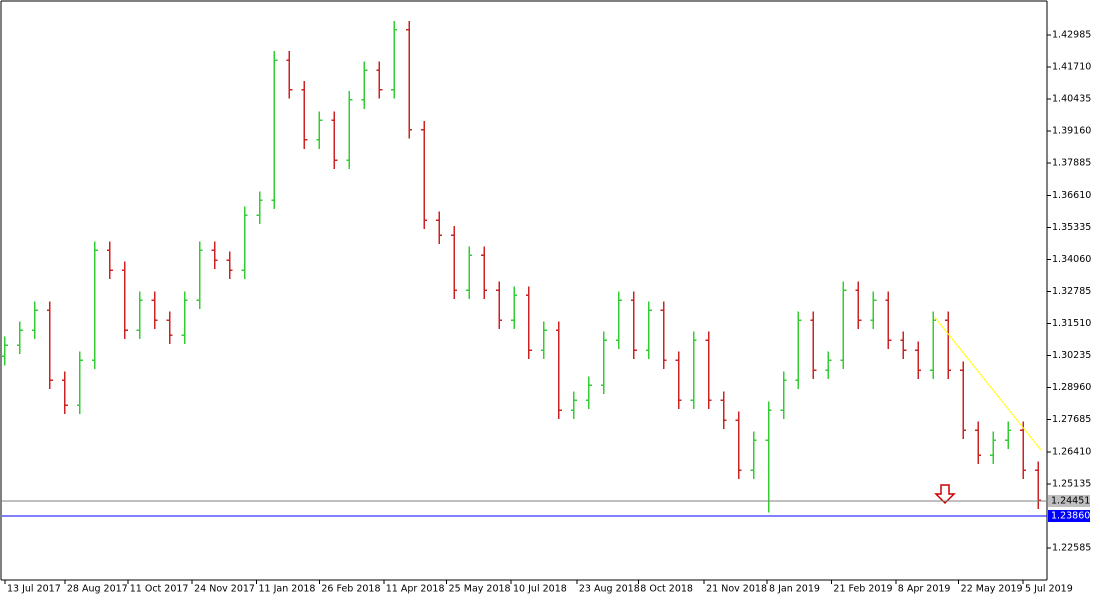  I want to click on x-tick-label: 22 May 2019, so click(992, 589).